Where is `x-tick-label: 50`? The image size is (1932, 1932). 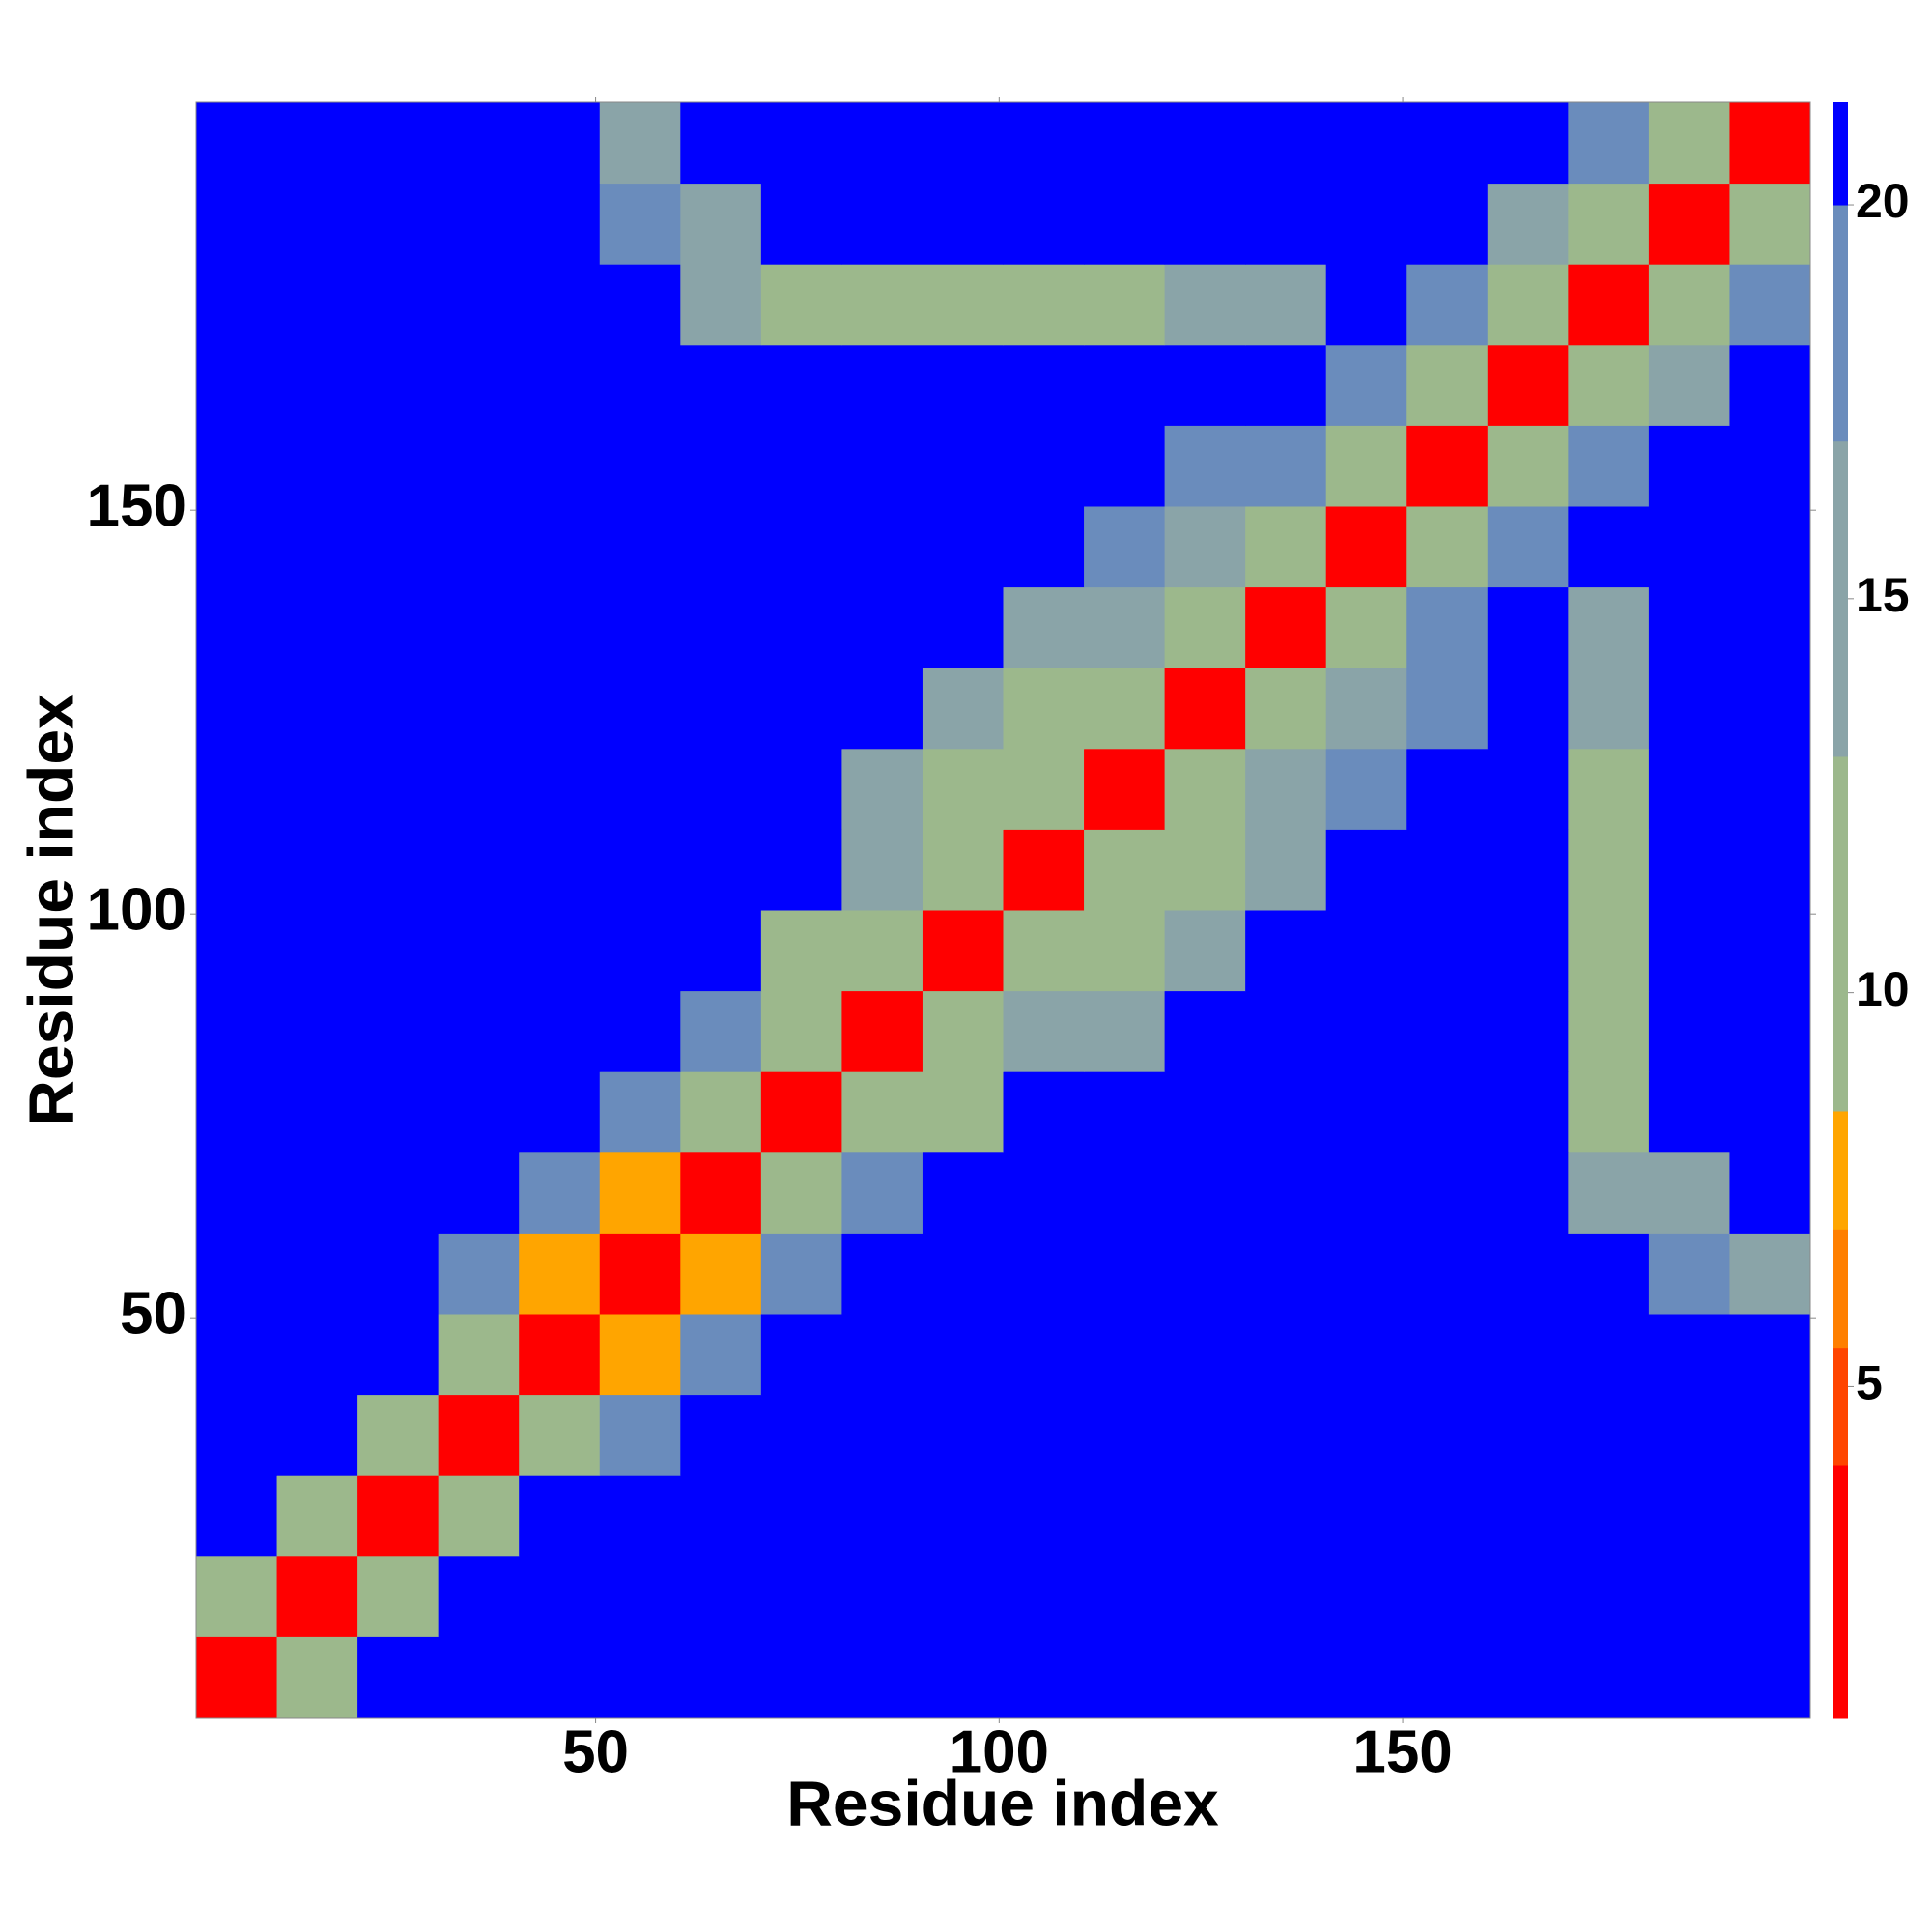
x-tick-label: 50 is located at coordinates (595, 1752).